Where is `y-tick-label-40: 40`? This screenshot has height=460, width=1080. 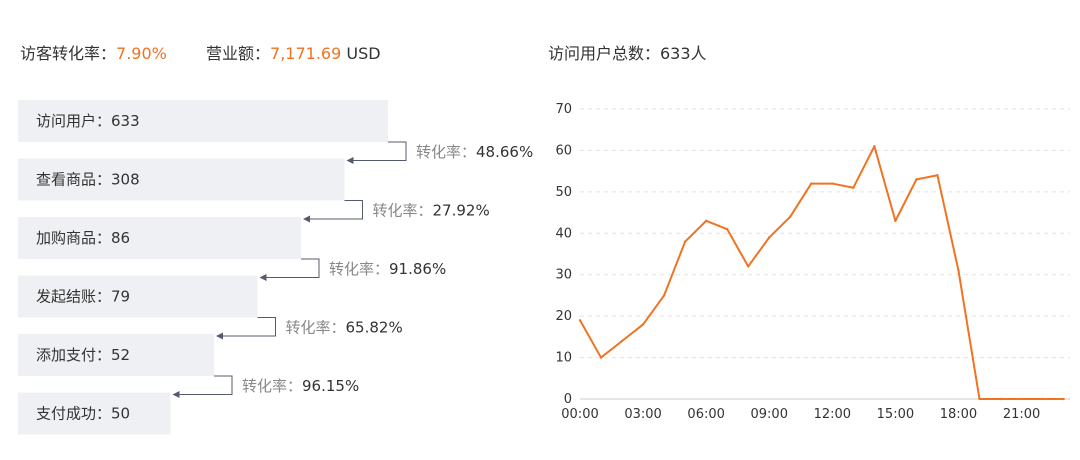 y-tick-label-40: 40 is located at coordinates (563, 233).